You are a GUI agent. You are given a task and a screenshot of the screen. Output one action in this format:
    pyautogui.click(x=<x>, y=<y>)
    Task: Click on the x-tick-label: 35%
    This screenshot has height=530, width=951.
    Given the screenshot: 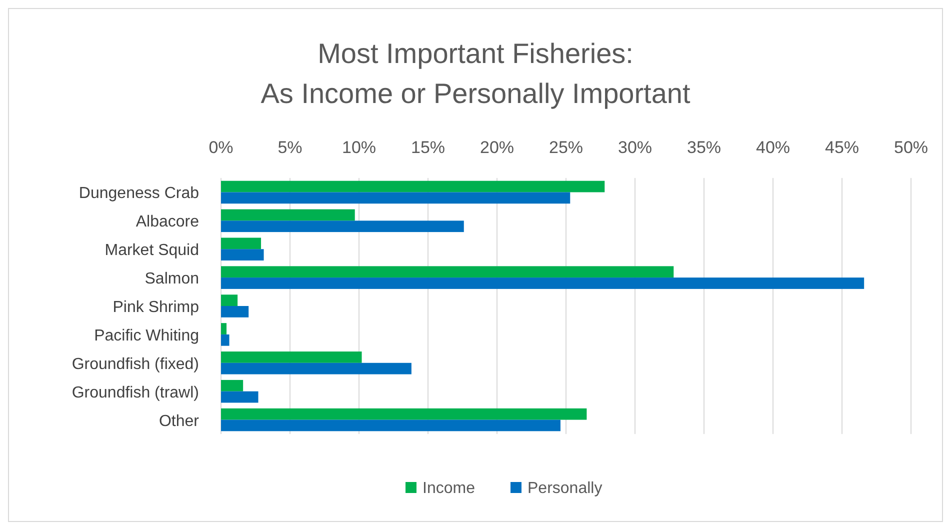 What is the action you would take?
    pyautogui.click(x=704, y=147)
    